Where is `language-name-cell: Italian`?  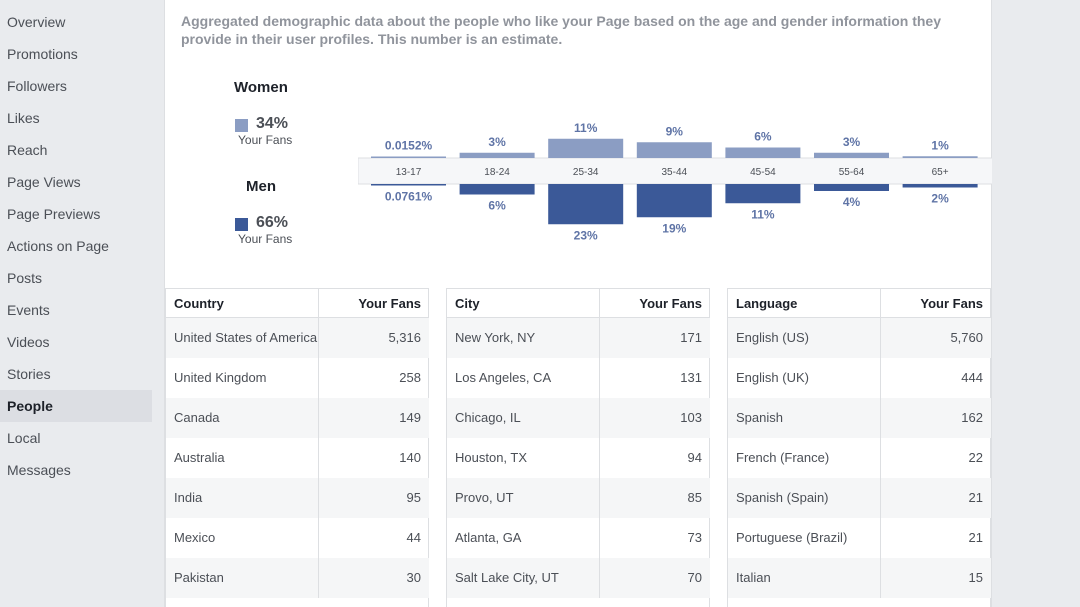
language-name-cell: Italian is located at coordinates (804, 578).